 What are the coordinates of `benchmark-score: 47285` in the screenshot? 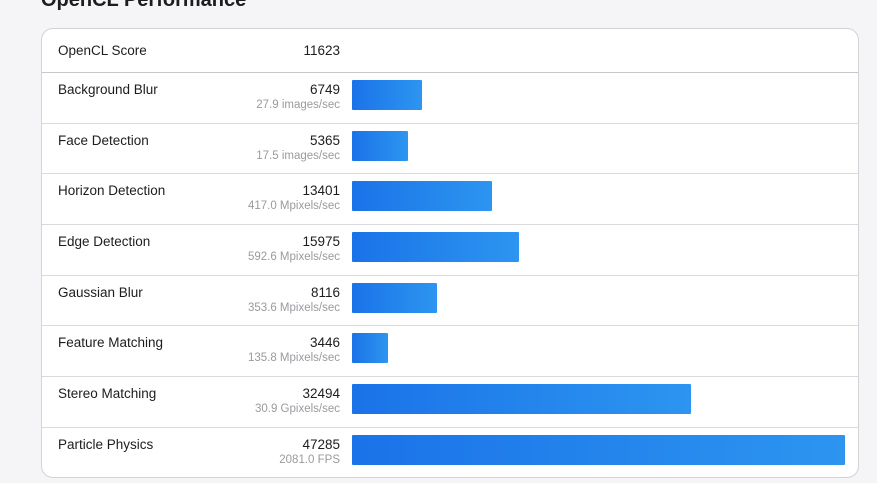 It's located at (321, 444).